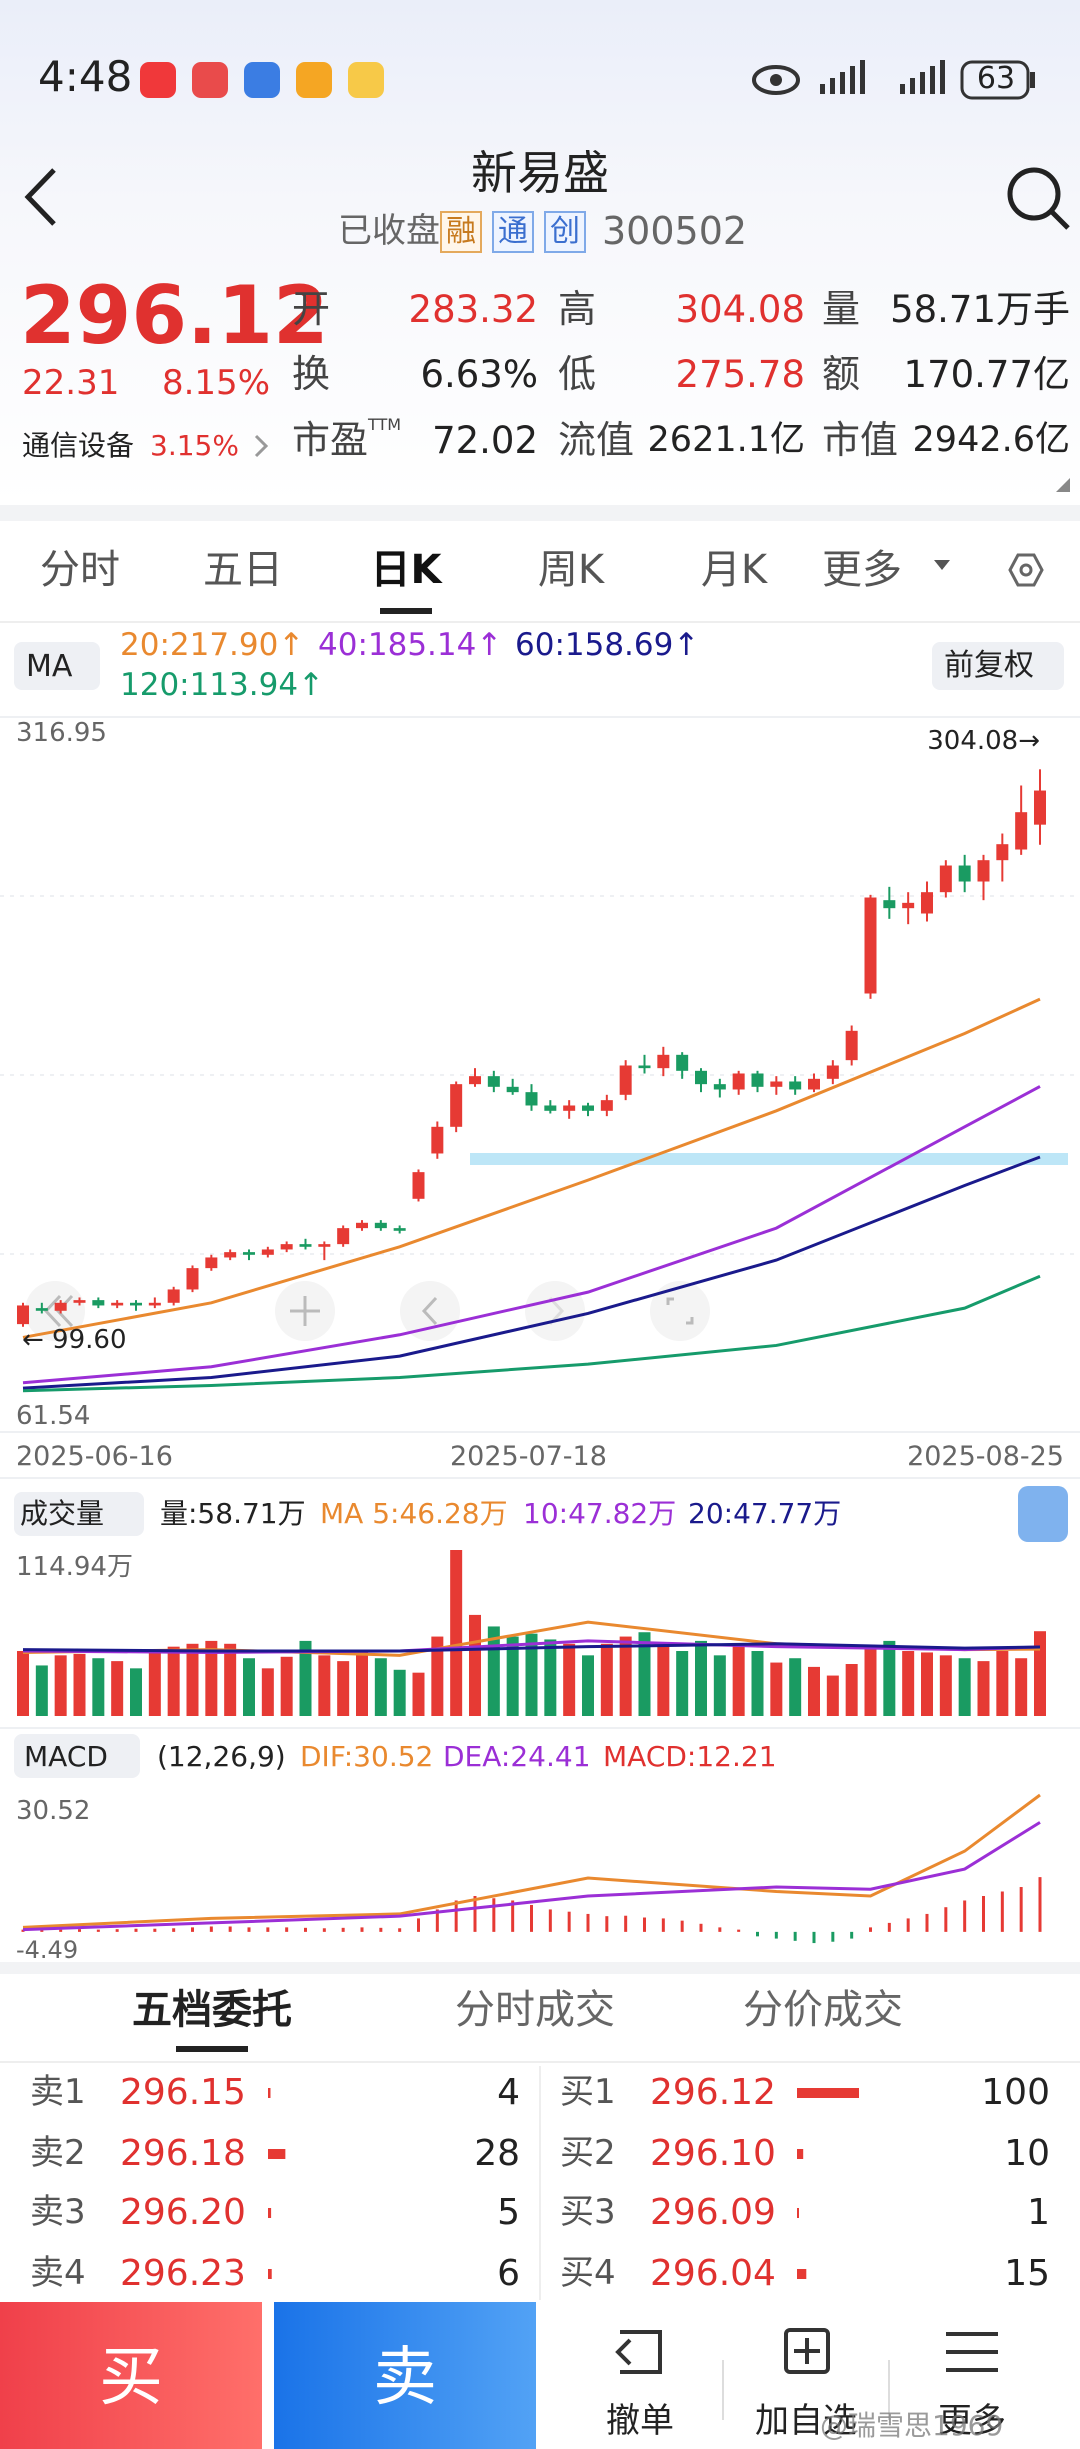 The image size is (1080, 2449). I want to click on quote-value: 170.77亿, so click(986, 374).